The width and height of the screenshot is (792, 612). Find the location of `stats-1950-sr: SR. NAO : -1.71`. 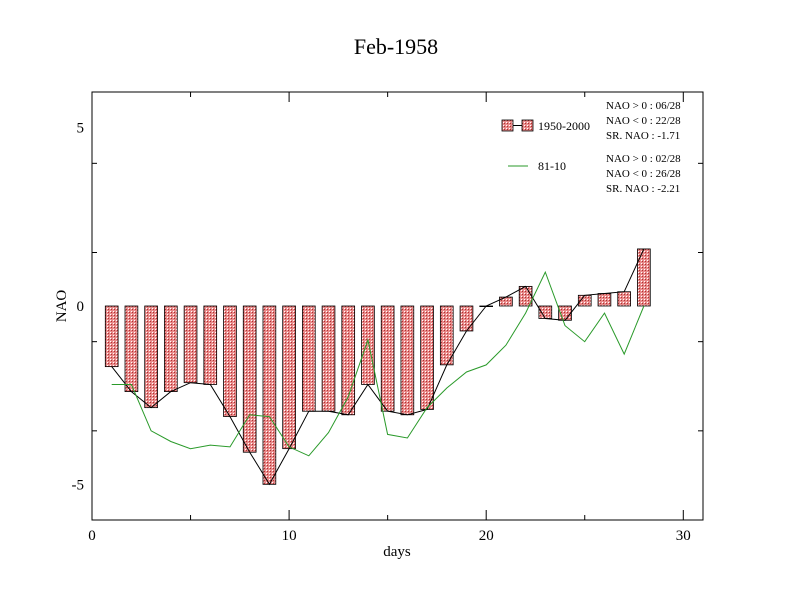

stats-1950-sr: SR. NAO : -1.71 is located at coordinates (643, 136).